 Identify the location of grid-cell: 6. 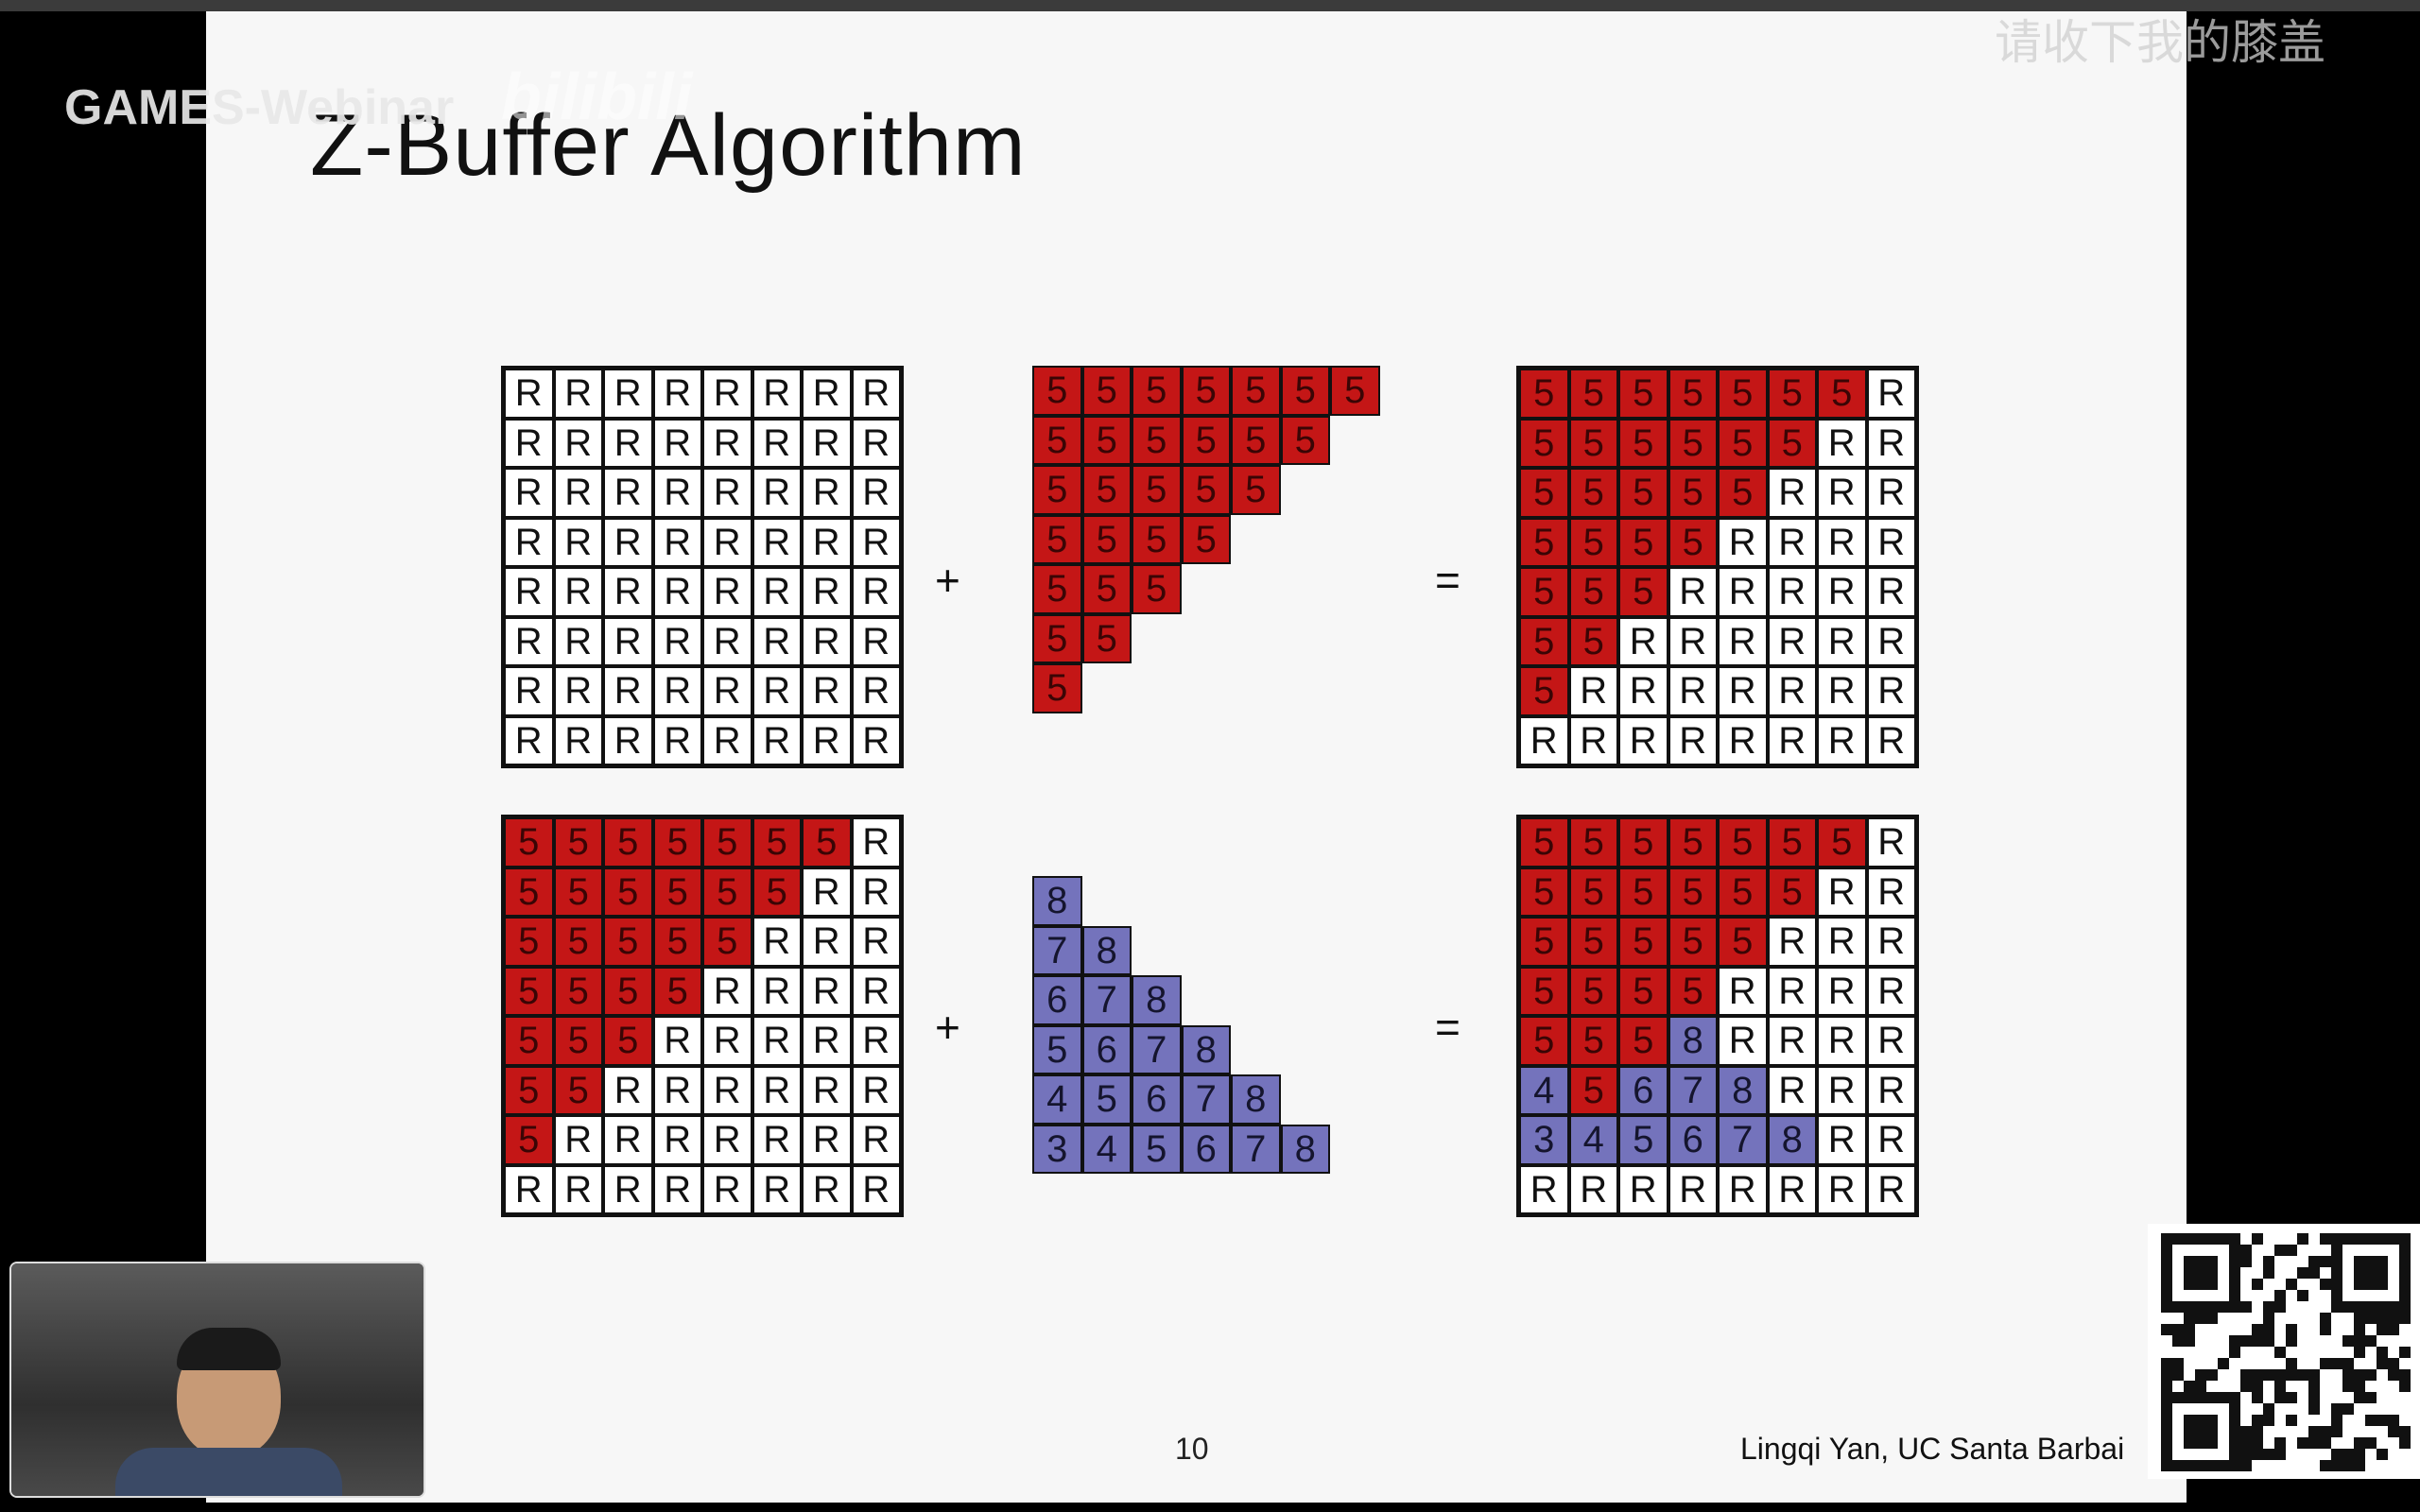
(1693, 1140).